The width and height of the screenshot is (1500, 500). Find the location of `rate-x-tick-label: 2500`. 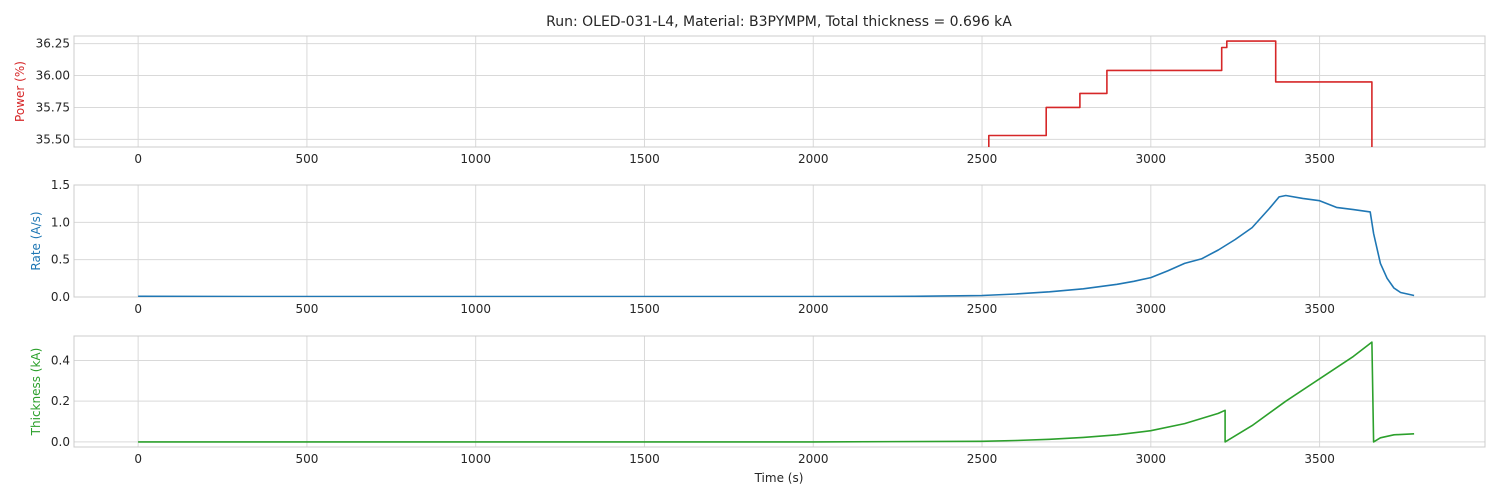

rate-x-tick-label: 2500 is located at coordinates (982, 309).